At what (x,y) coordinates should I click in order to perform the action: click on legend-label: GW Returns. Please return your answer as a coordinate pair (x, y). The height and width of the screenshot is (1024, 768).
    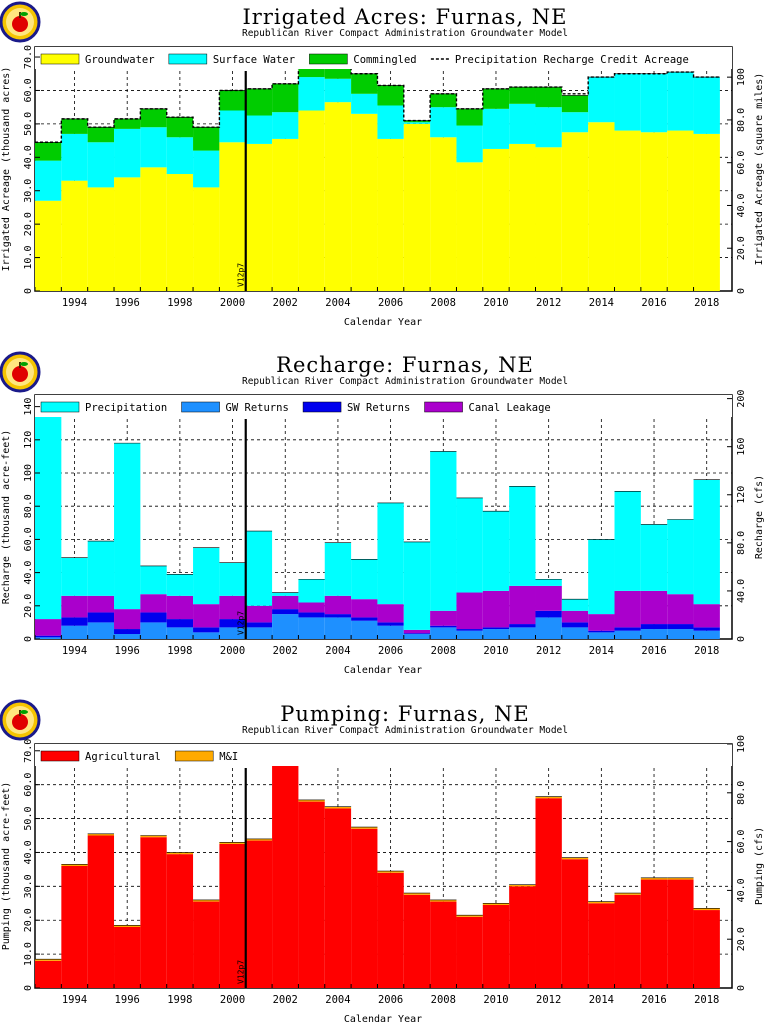
    Looking at the image, I should click on (257, 408).